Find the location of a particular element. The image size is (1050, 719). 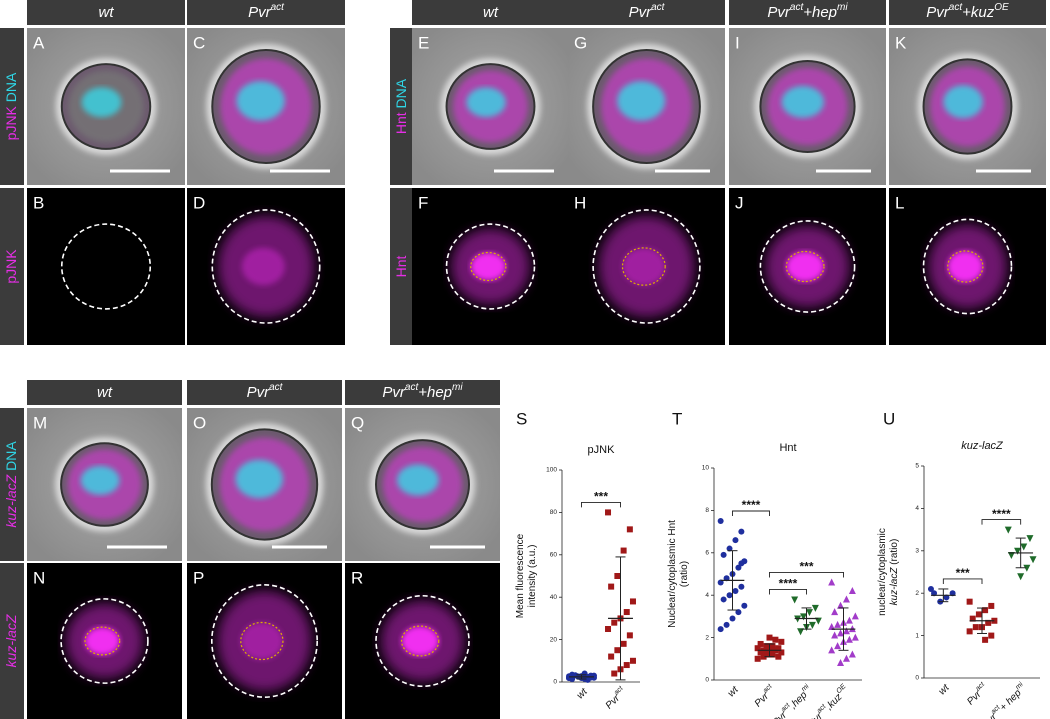

row-header-label: Hnt DNA is located at coordinates (401, 106).